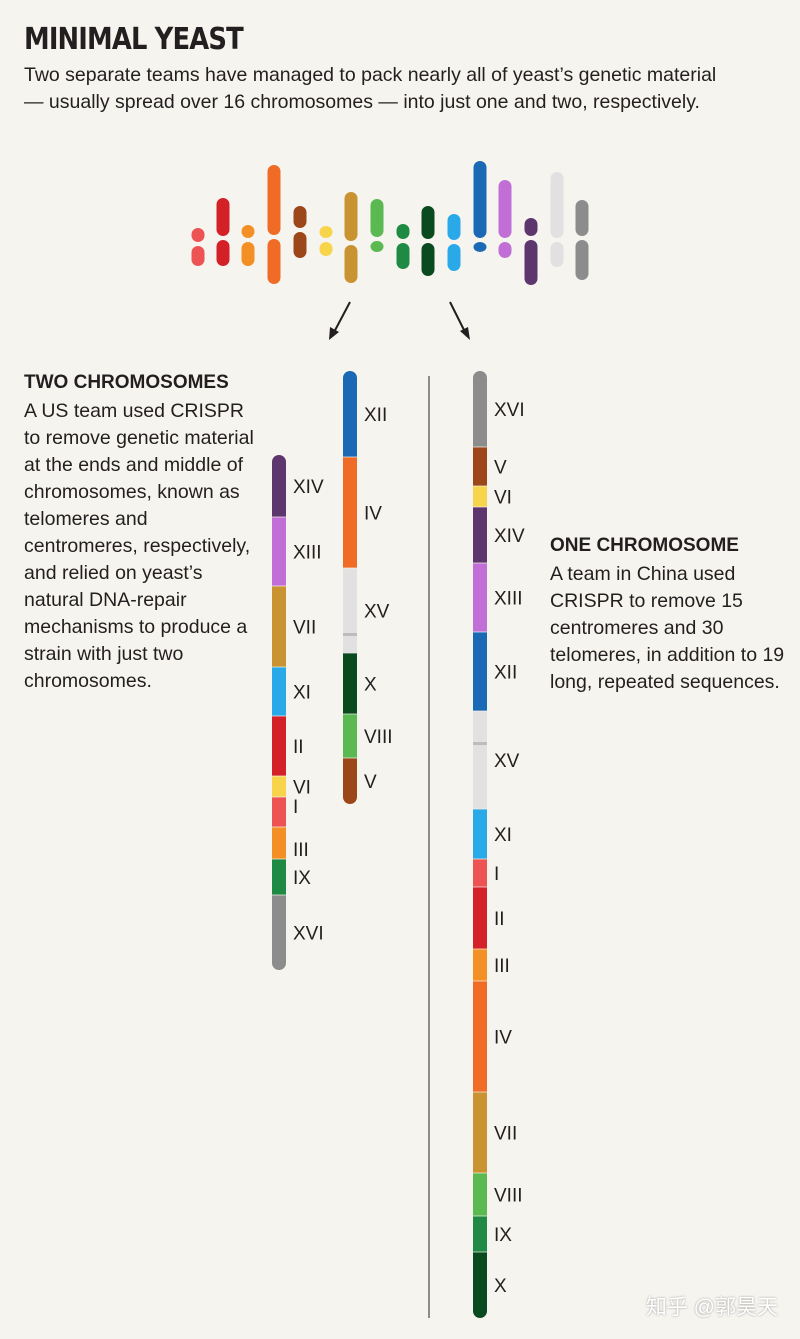  Describe the element at coordinates (279, 843) in the screenshot. I see `two-left-segment-iii` at that location.